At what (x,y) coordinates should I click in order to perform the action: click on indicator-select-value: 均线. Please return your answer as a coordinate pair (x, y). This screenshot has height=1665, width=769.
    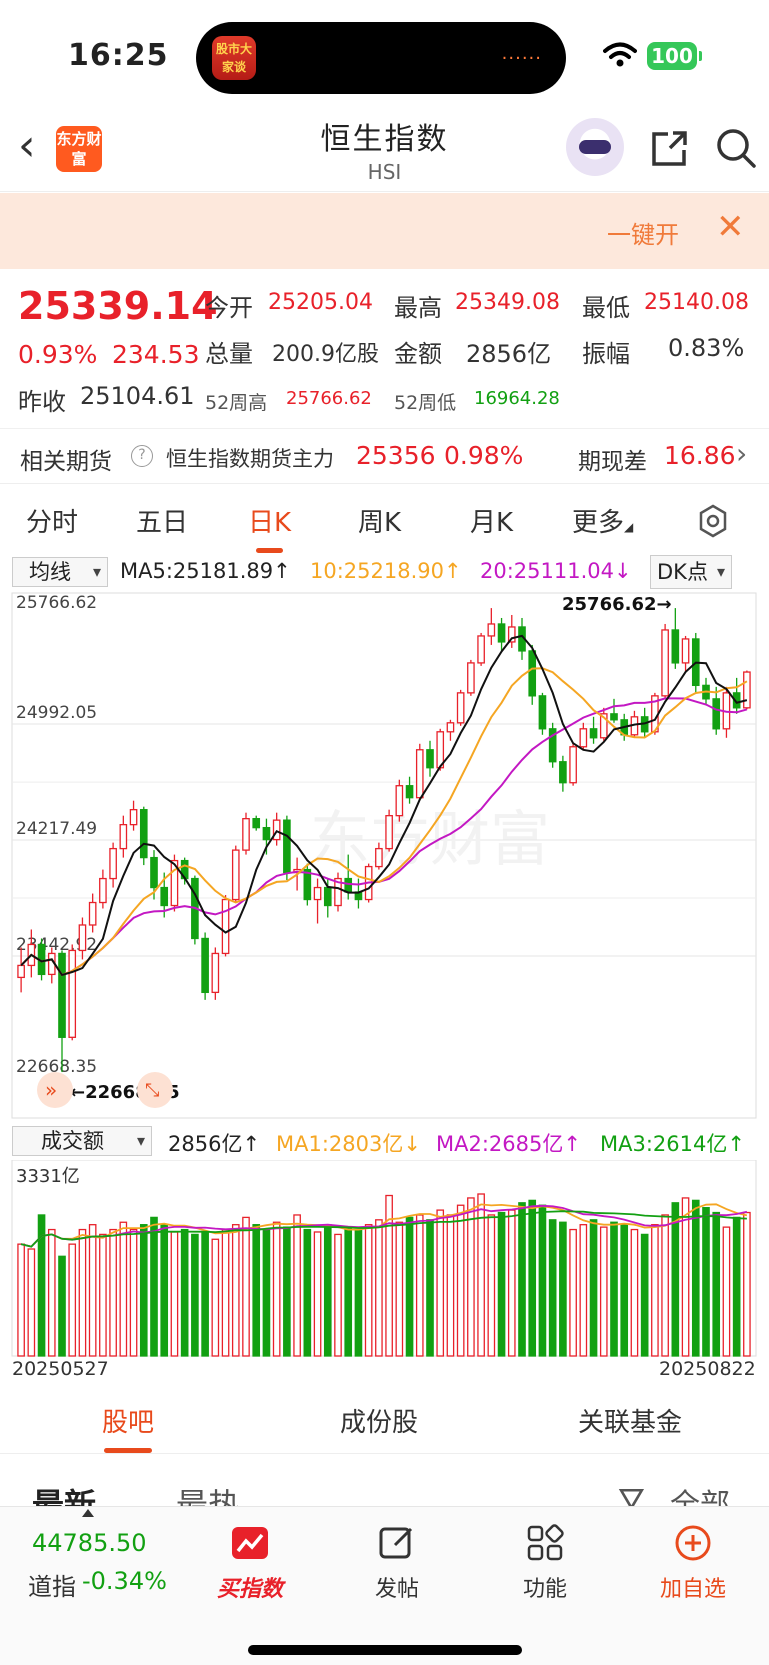
    Looking at the image, I should click on (50, 572).